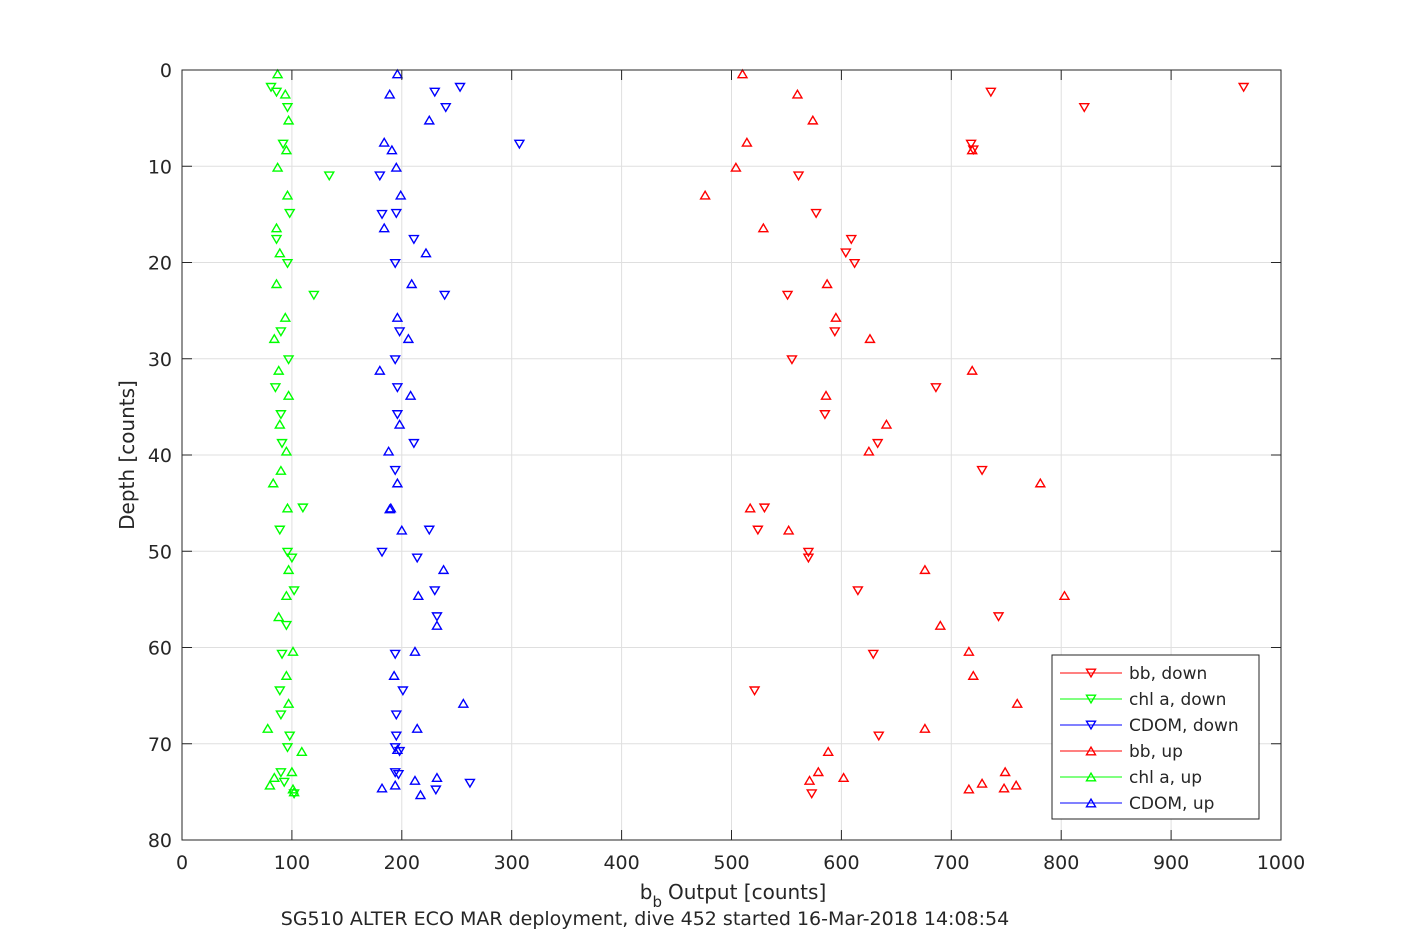 Image resolution: width=1417 pixels, height=949 pixels. Describe the element at coordinates (951, 863) in the screenshot. I see `x-tick-label: 700` at that location.